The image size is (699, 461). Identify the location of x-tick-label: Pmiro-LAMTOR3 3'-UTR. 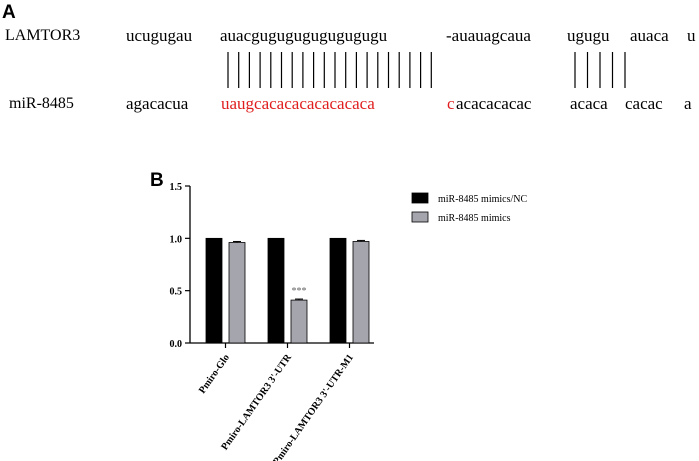
(256, 402).